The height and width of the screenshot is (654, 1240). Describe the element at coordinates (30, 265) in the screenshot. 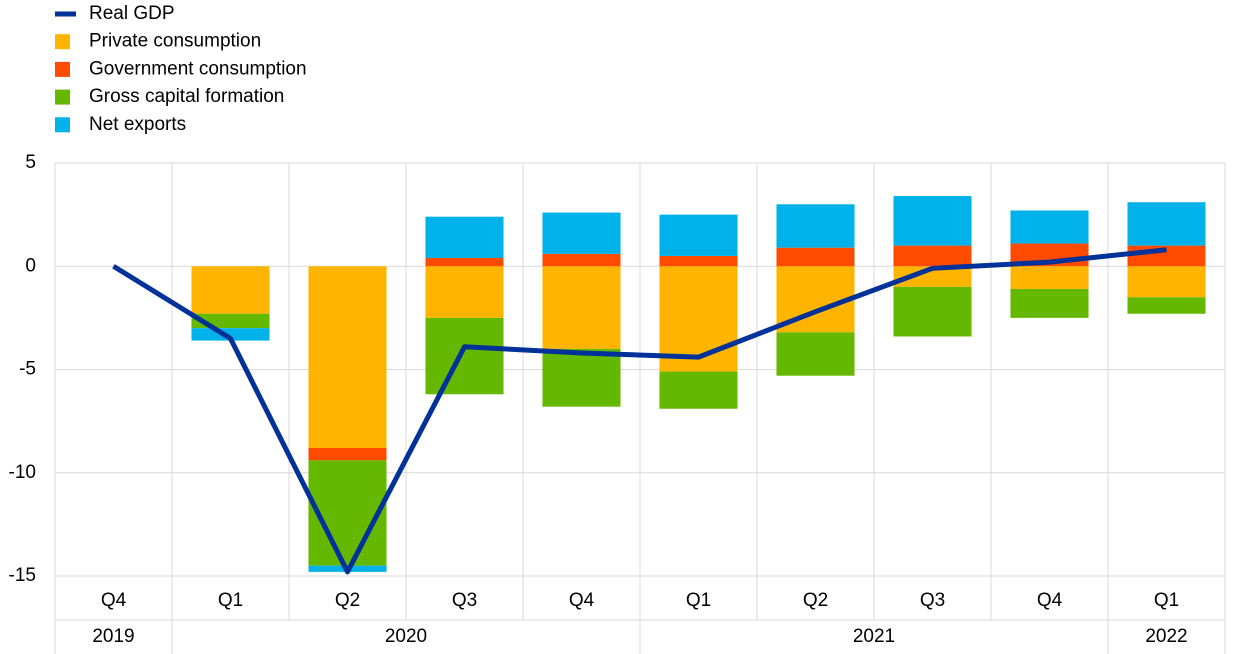

I see `y-tick-label: 0` at that location.